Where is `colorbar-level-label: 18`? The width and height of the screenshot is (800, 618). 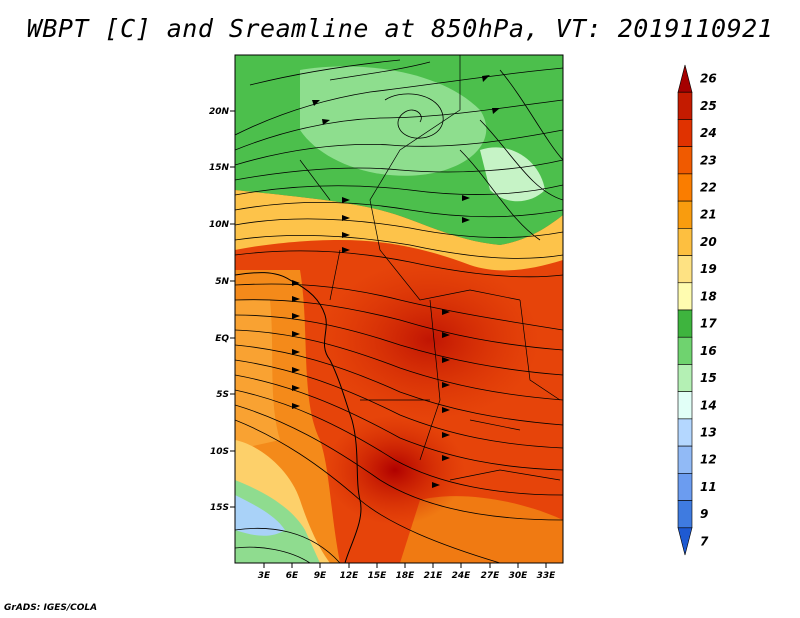 colorbar-level-label: 18 is located at coordinates (708, 296).